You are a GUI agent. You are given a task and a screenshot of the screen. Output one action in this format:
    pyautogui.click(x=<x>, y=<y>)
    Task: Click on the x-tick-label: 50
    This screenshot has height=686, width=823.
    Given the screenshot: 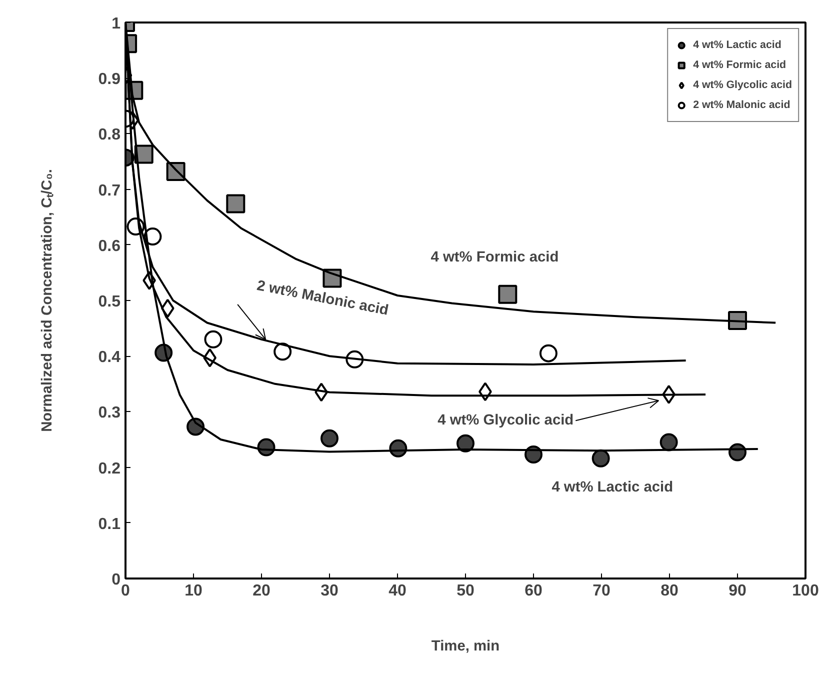 What is the action you would take?
    pyautogui.click(x=465, y=591)
    